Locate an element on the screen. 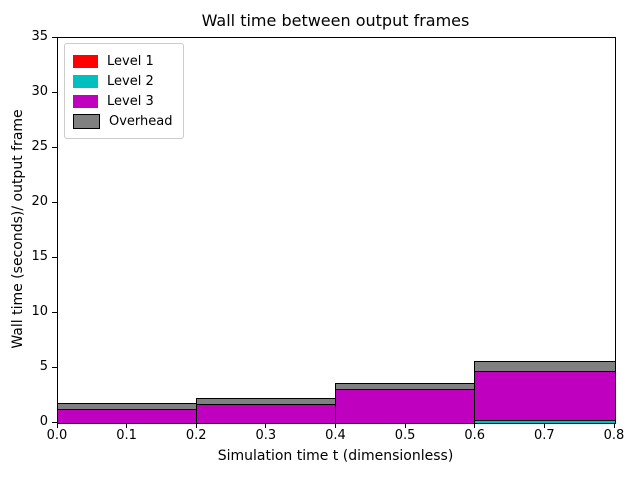  legend-row-level-2: Level 2 is located at coordinates (123, 81).